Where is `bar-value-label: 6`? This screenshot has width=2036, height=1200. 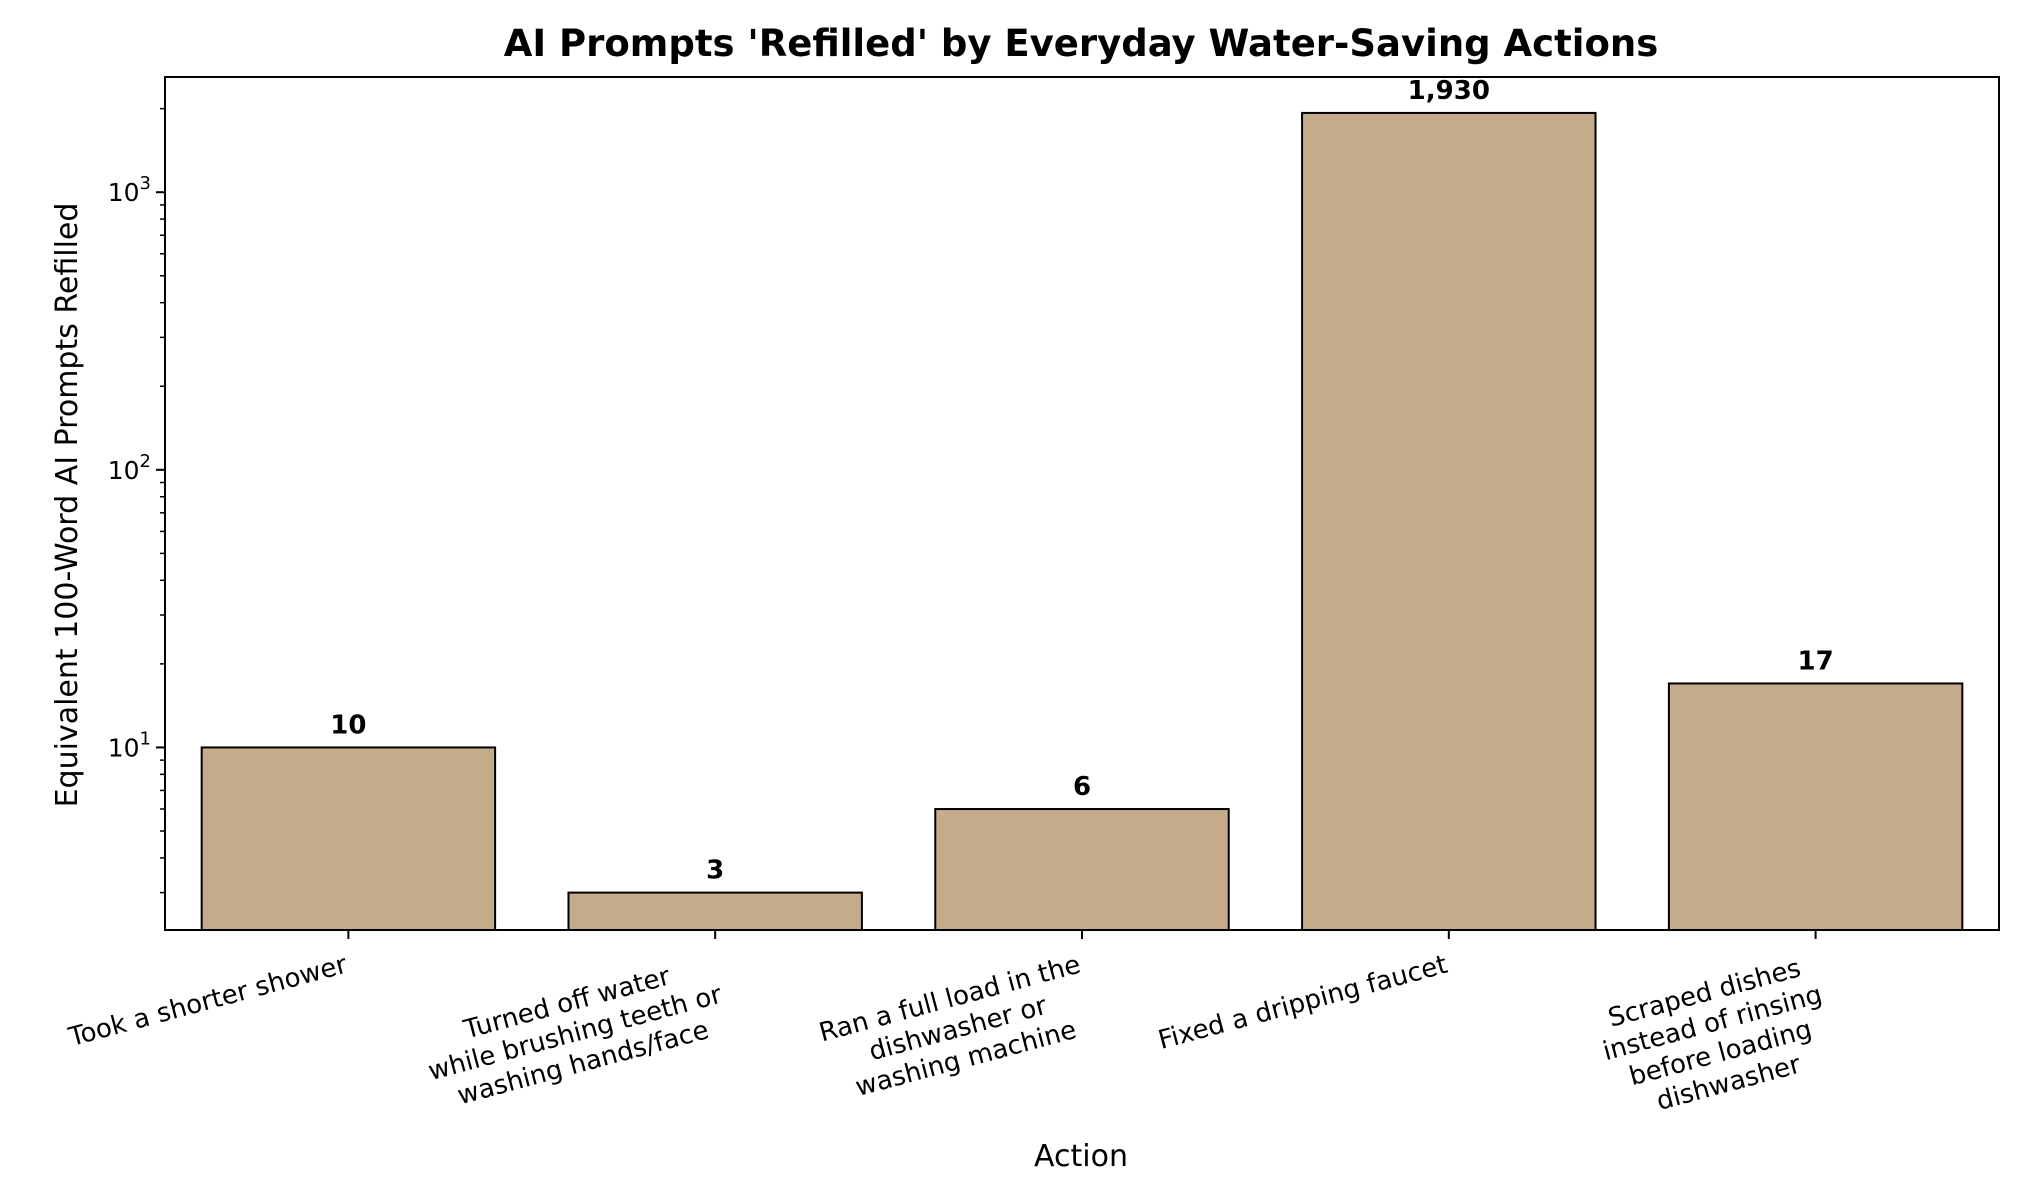 bar-value-label: 6 is located at coordinates (1082, 787).